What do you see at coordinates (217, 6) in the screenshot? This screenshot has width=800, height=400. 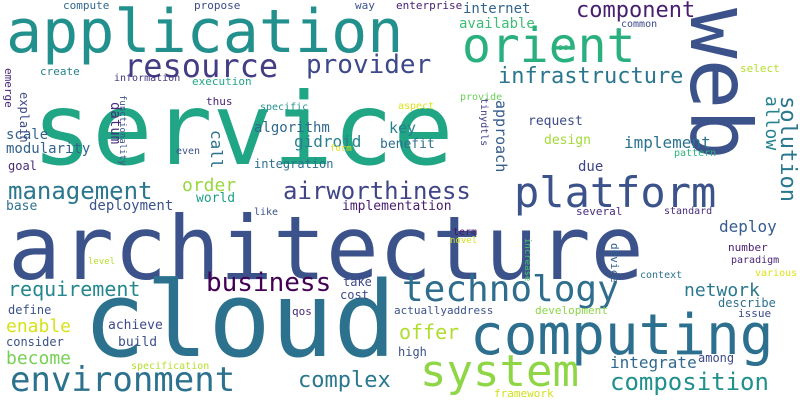 I see `word-propose: propose` at bounding box center [217, 6].